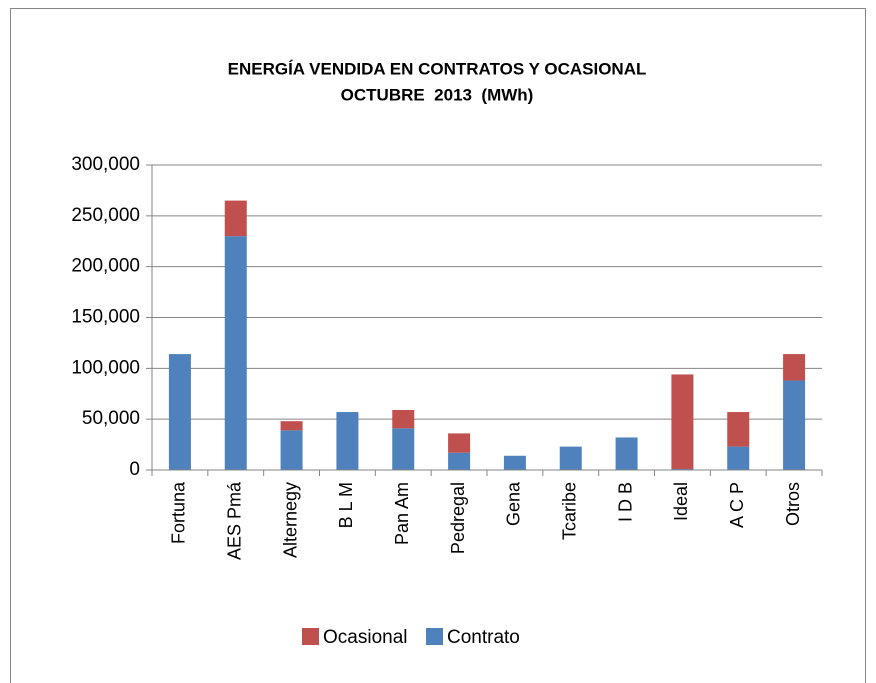 This screenshot has width=876, height=683. Describe the element at coordinates (737, 505) in the screenshot. I see `x-tick-label: A C P` at that location.